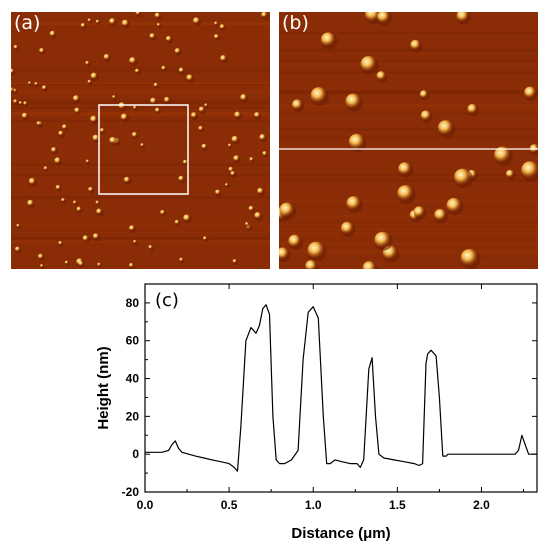  Describe the element at coordinates (135, 454) in the screenshot. I see `y-tick-label: 0` at that location.